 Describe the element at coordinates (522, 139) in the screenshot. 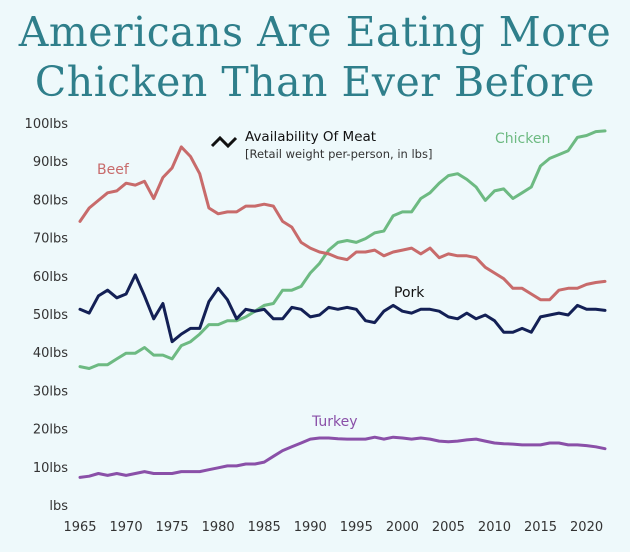

I see `series-label-chicken: Chicken` at that location.